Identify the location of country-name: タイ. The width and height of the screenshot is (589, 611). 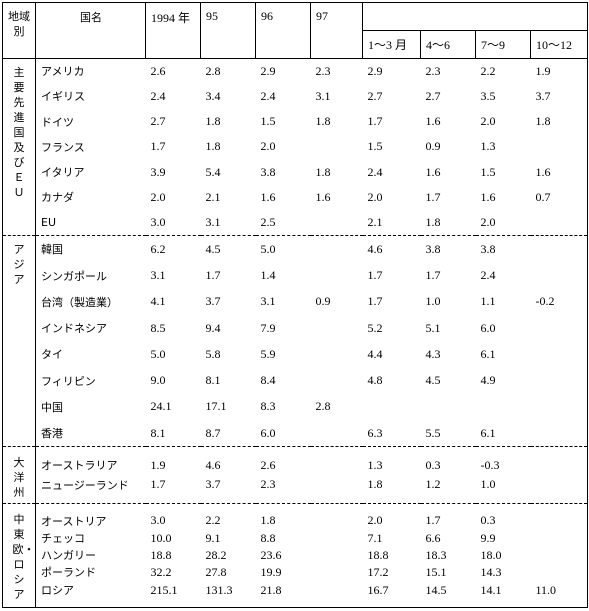
(52, 355).